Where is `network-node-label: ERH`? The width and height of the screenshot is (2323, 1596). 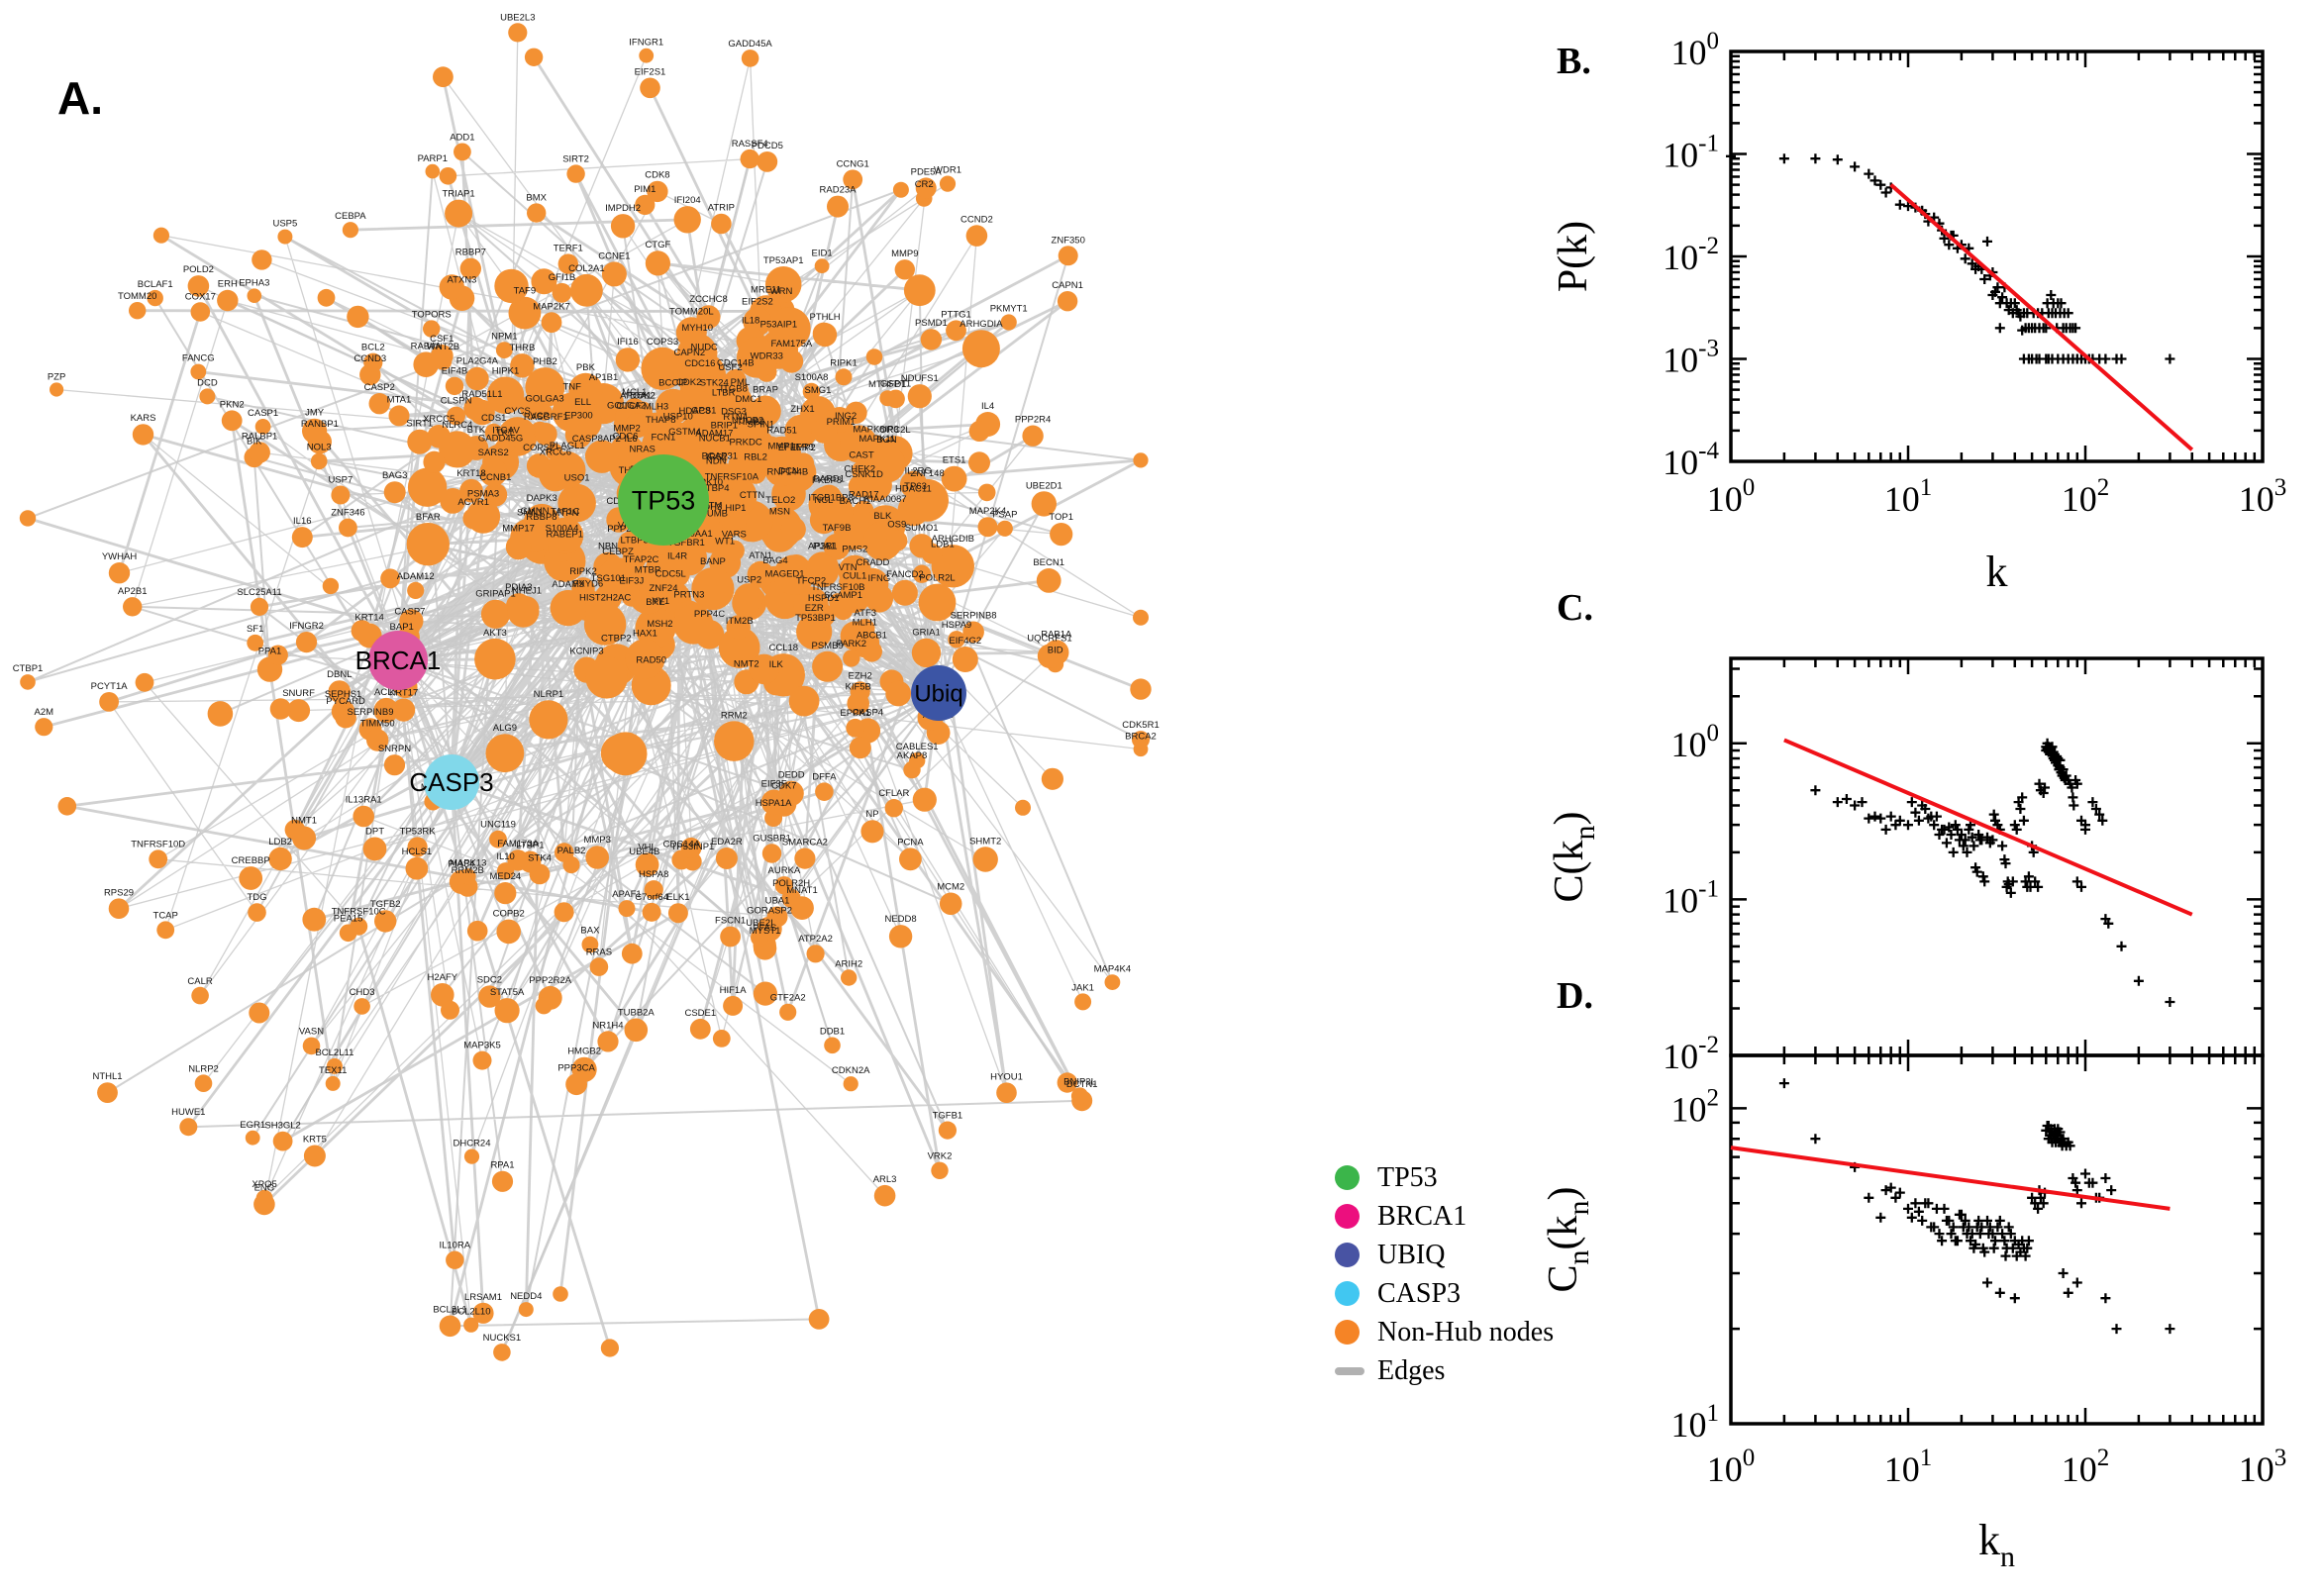 network-node-label: ERH is located at coordinates (228, 284).